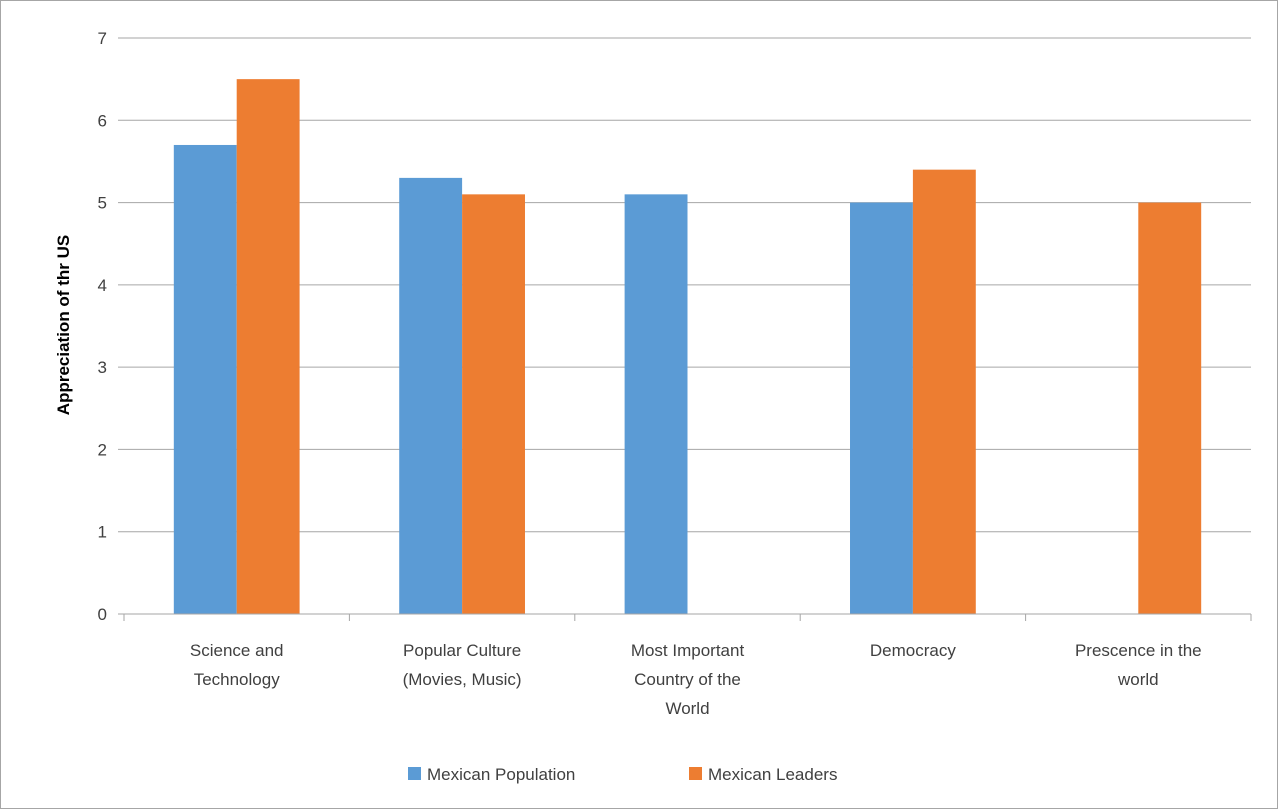  Describe the element at coordinates (102, 614) in the screenshot. I see `y-tick-label: 0` at that location.